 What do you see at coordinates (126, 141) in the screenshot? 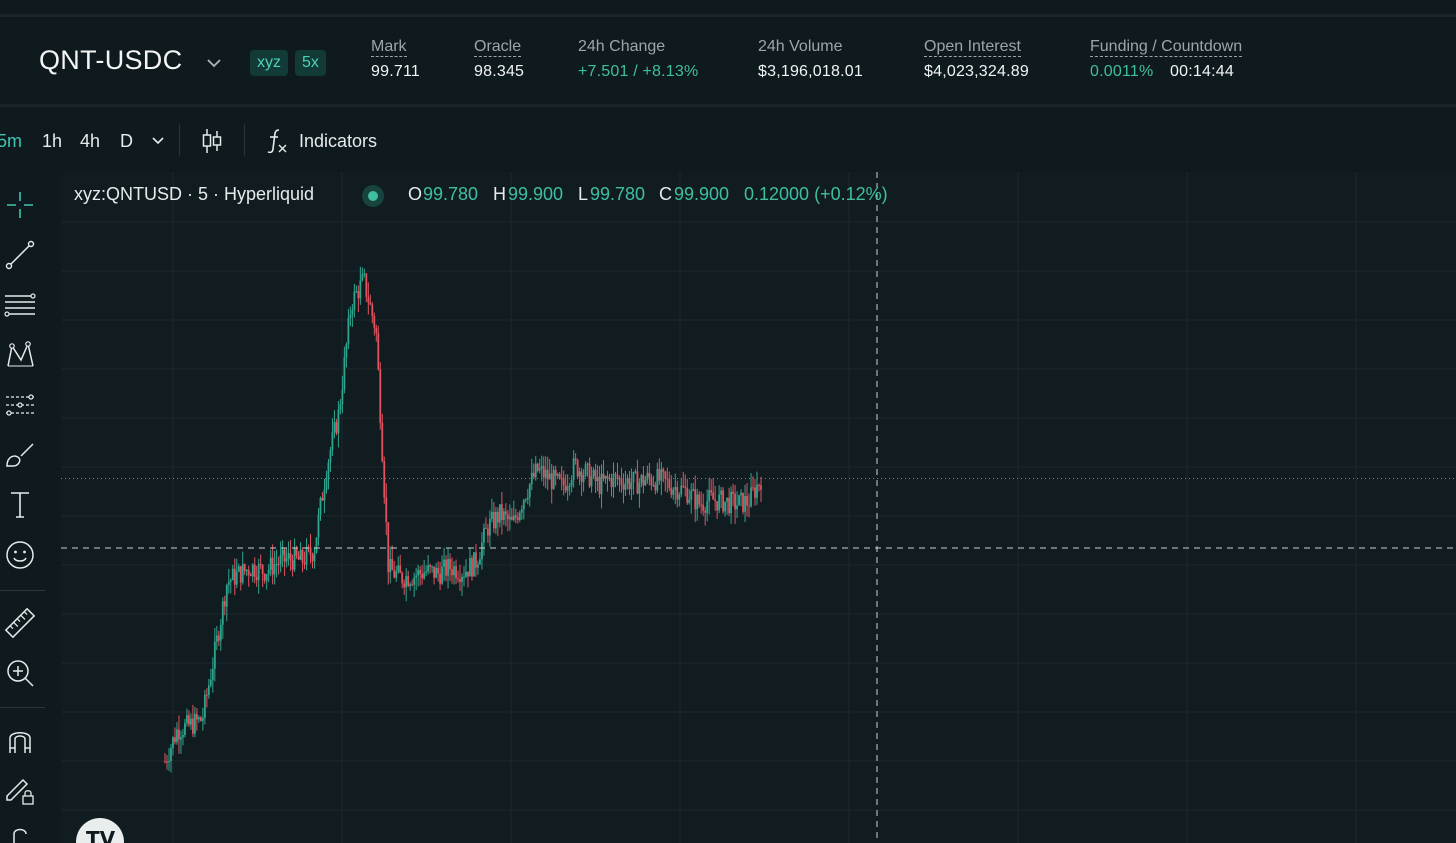
I see `timeframe-d: D` at bounding box center [126, 141].